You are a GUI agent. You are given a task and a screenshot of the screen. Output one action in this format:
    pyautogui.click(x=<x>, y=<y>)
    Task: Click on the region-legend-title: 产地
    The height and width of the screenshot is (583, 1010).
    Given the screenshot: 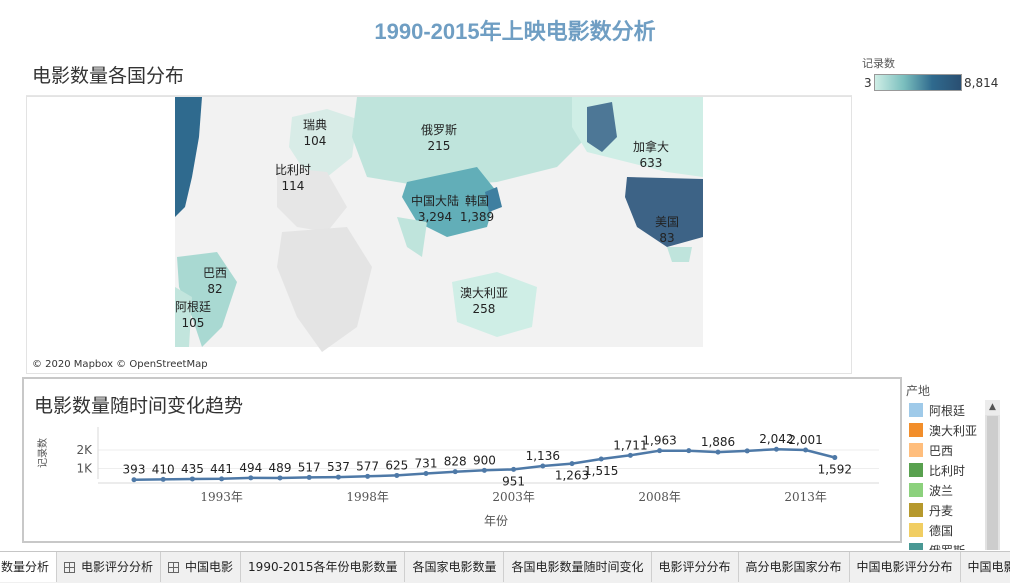 What is the action you would take?
    pyautogui.click(x=918, y=391)
    